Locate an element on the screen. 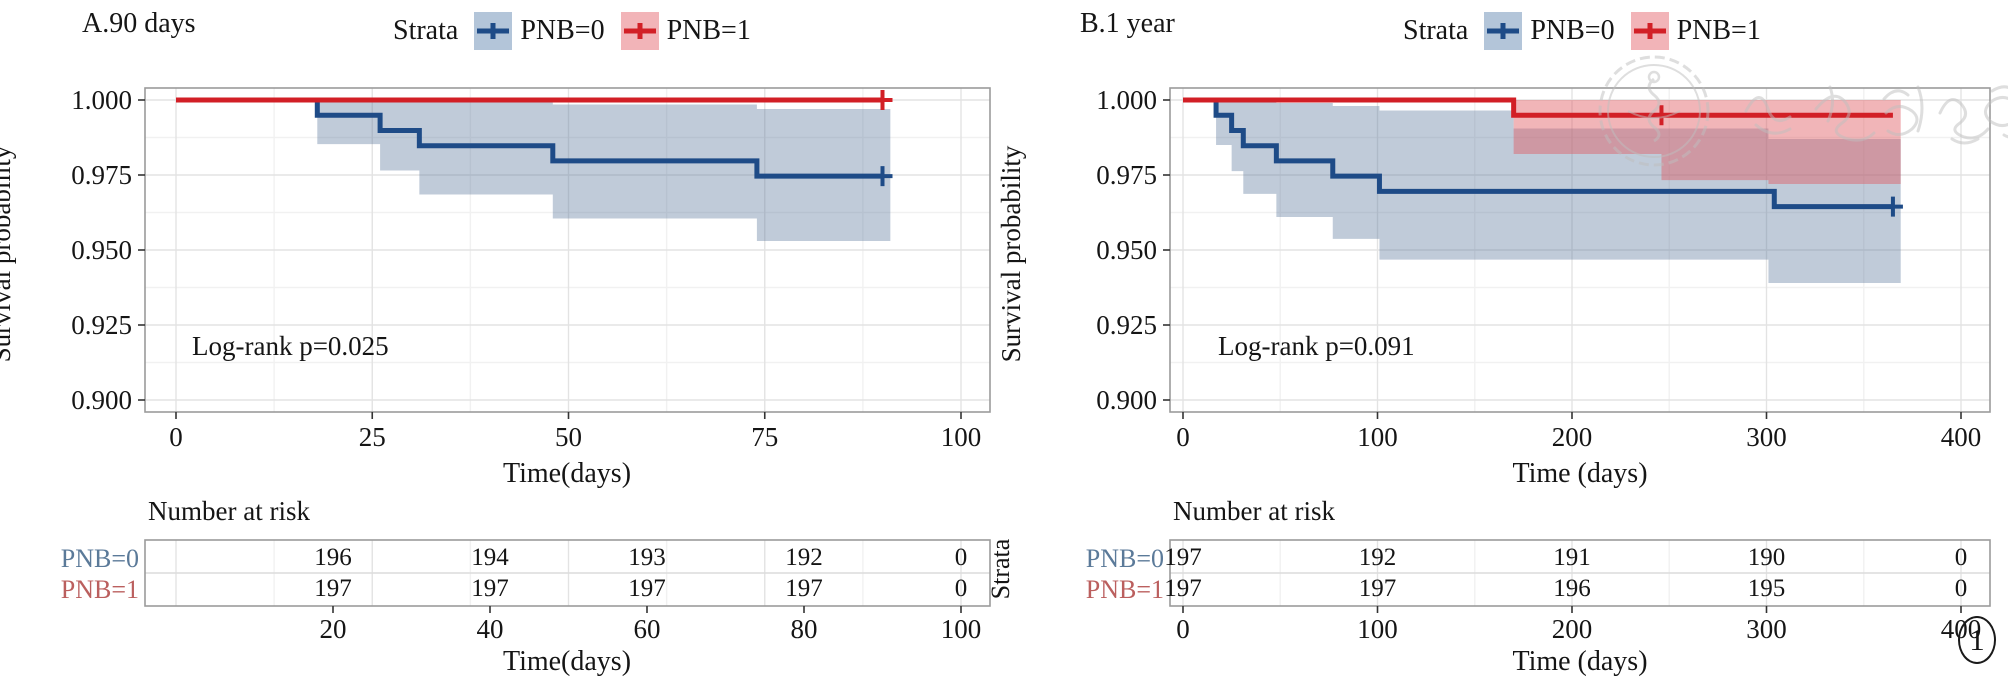  svg-text: 50 is located at coordinates (568, 437).